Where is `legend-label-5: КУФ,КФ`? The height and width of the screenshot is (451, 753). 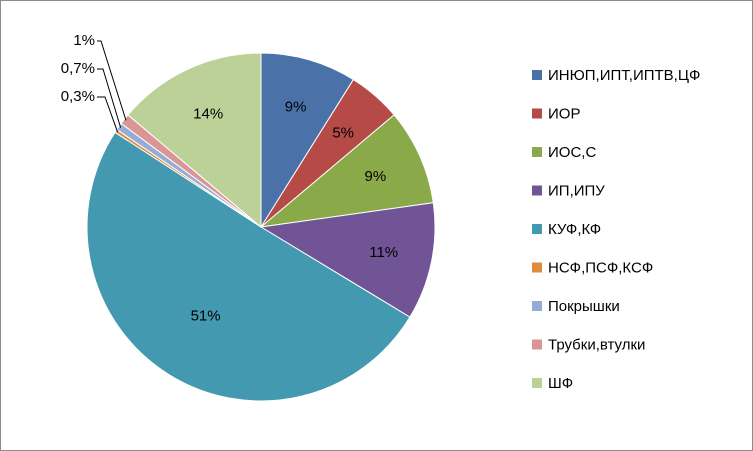 legend-label-5: КУФ,КФ is located at coordinates (574, 229).